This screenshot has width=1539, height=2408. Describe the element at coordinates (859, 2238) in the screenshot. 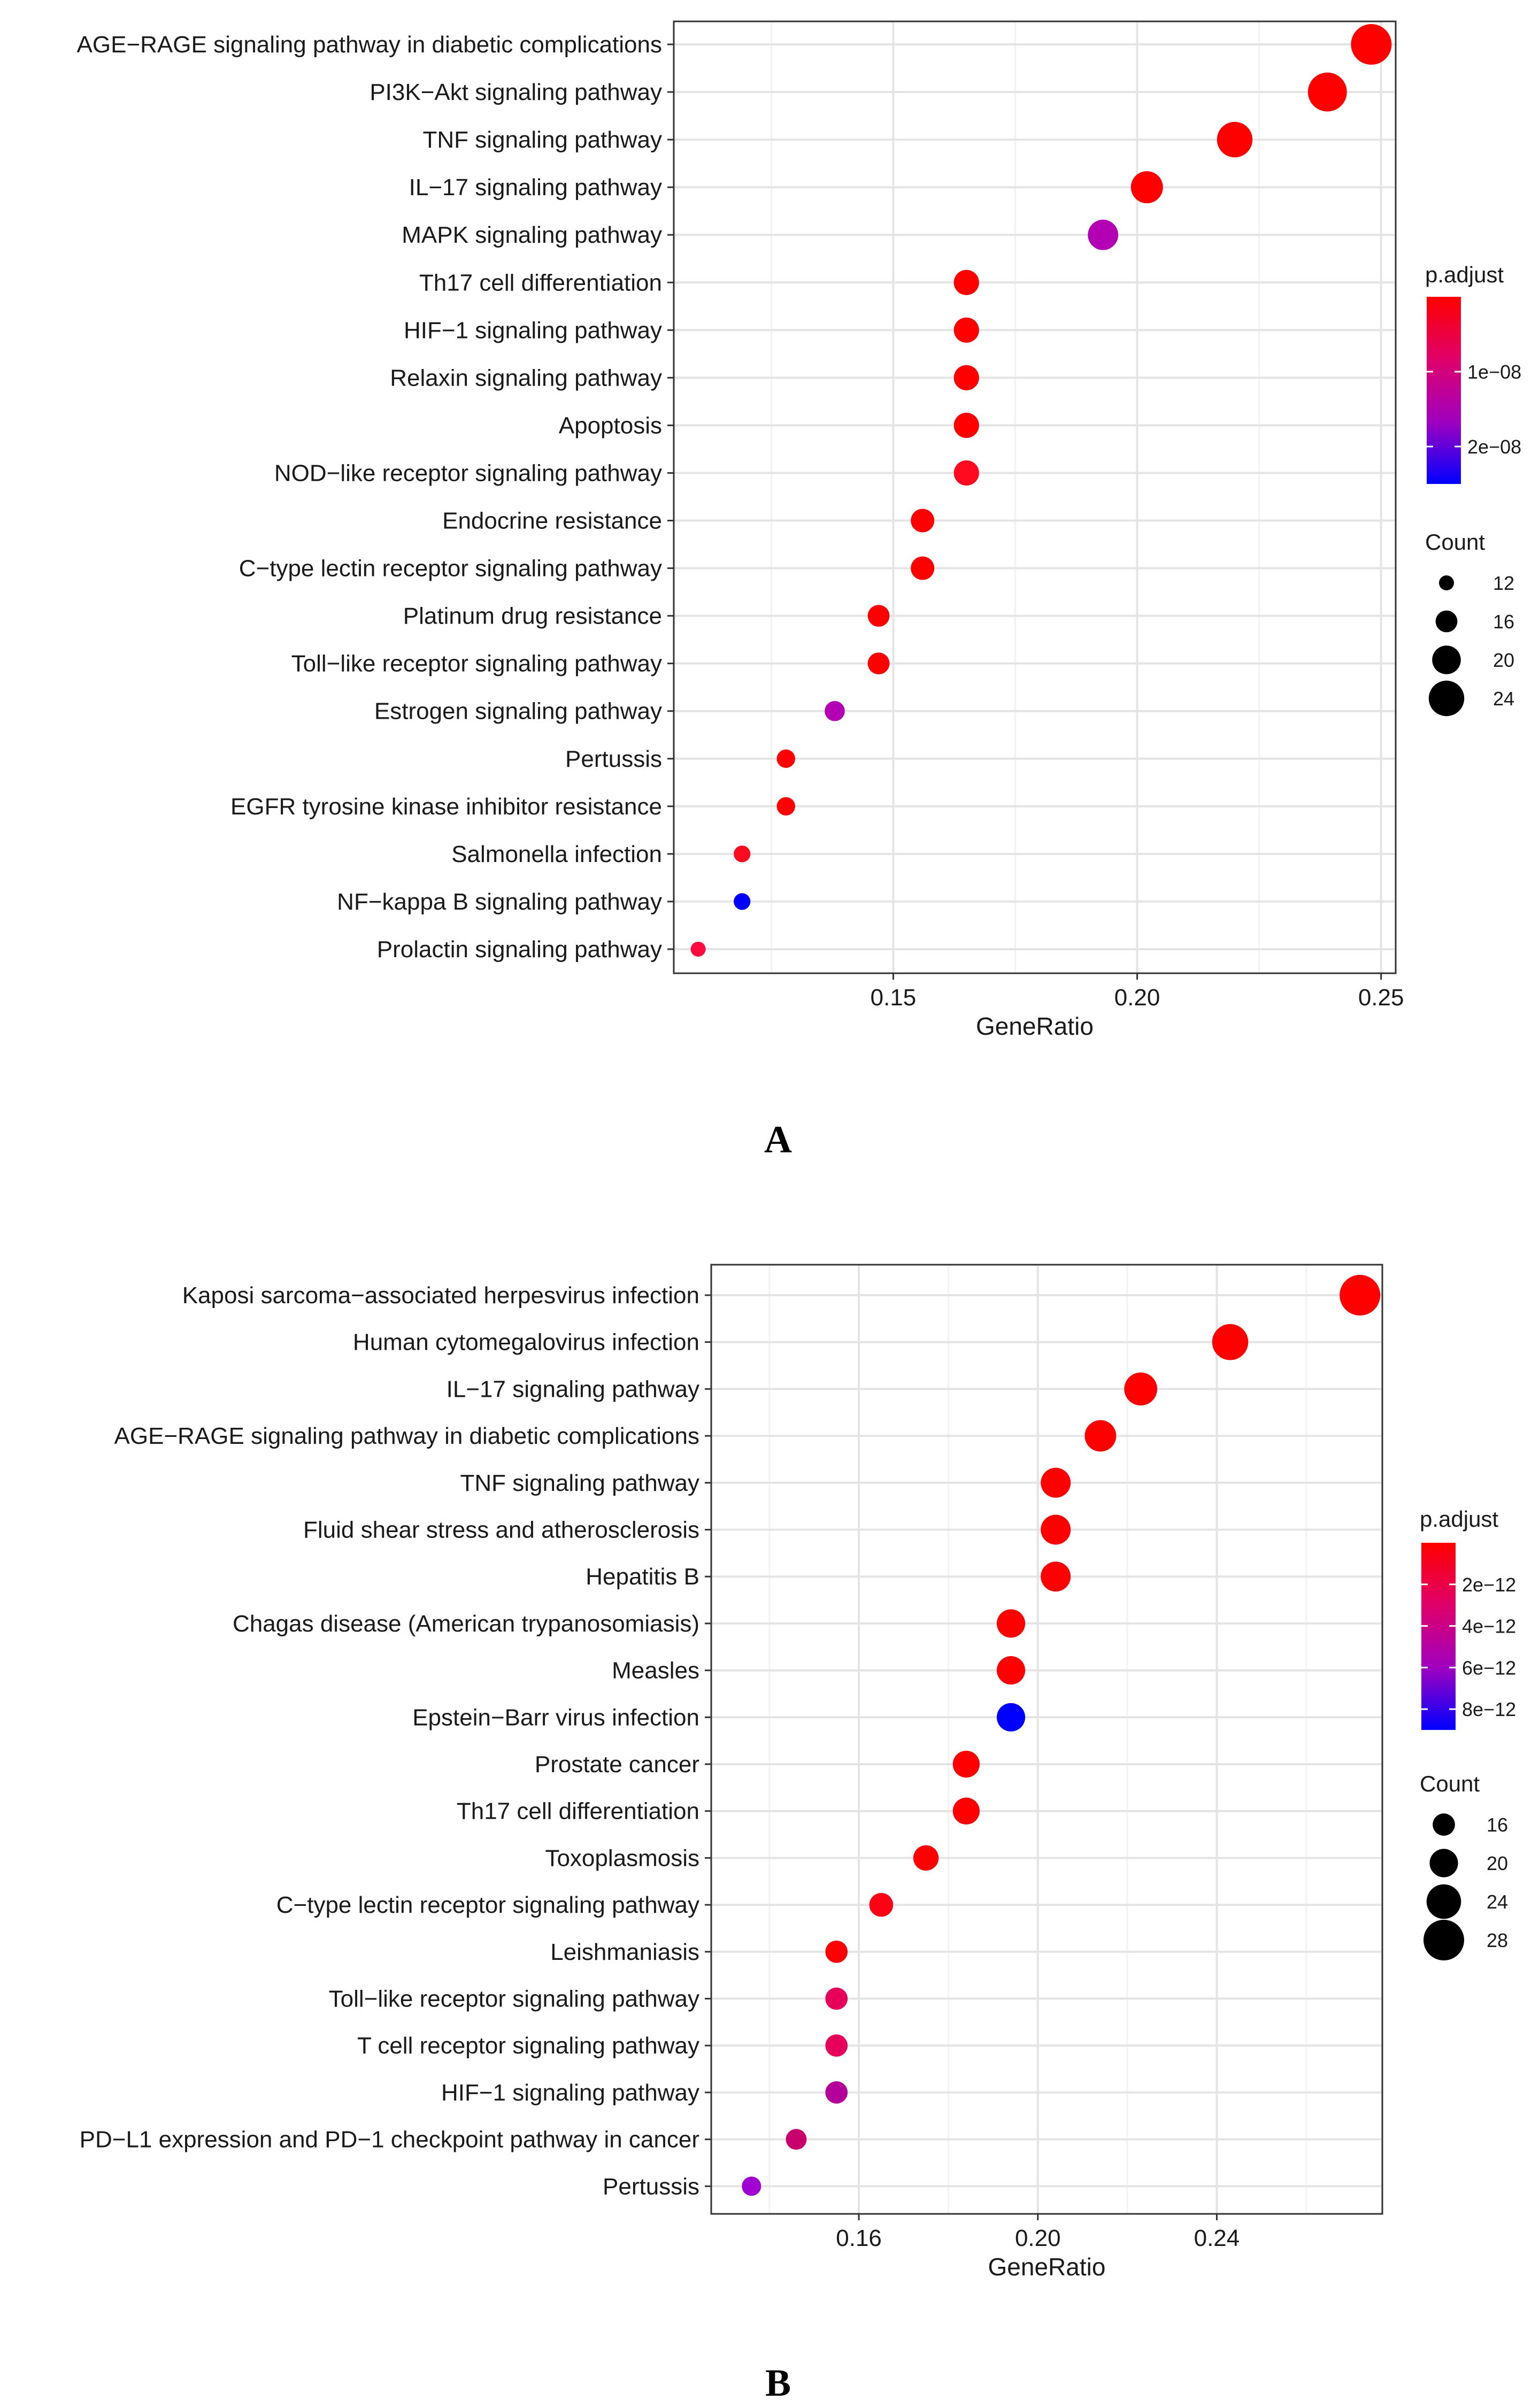

I see `x-tick-label: 0.16` at that location.